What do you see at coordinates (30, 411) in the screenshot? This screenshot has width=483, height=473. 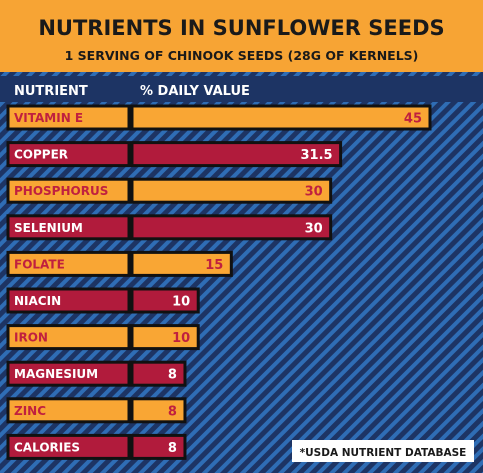 I see `category-label-zinc: ZINC` at bounding box center [30, 411].